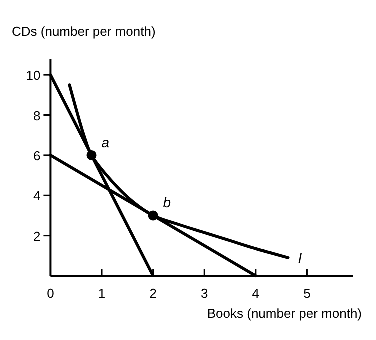 Image resolution: width=376 pixels, height=340 pixels. Describe the element at coordinates (37, 196) in the screenshot. I see `y-tick-label: 4` at that location.